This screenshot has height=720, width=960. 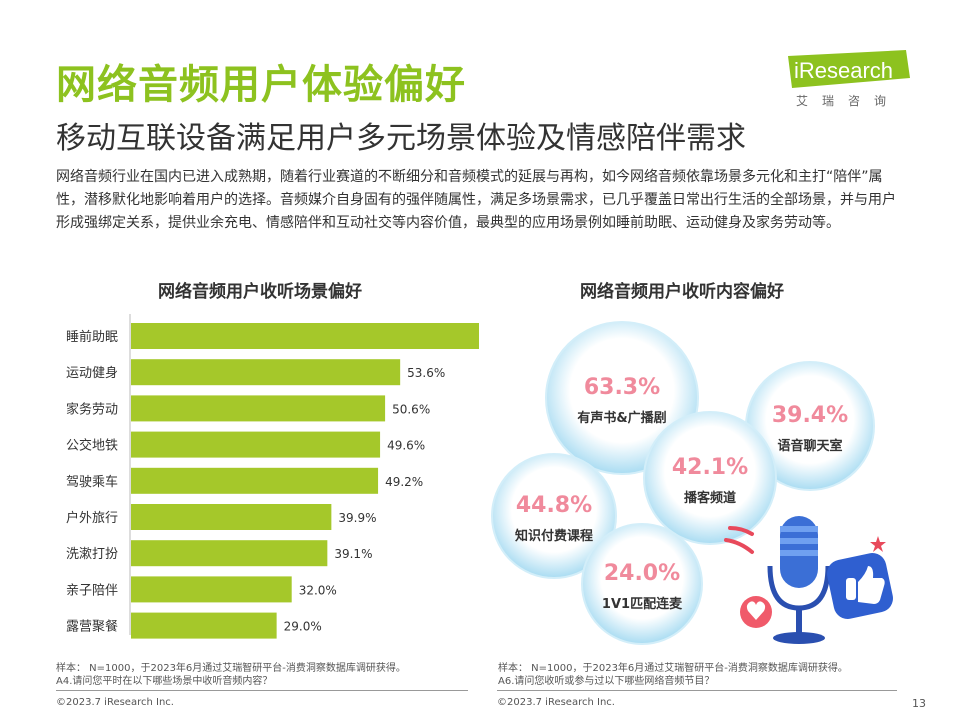 I want to click on footer-divider-left, so click(x=262, y=690).